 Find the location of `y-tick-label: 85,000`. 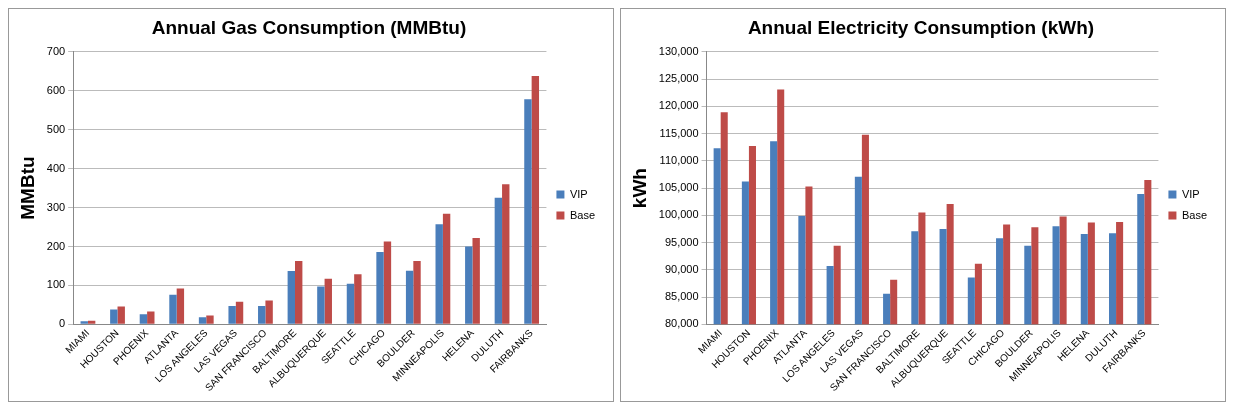

y-tick-label: 85,000 is located at coordinates (681, 296).